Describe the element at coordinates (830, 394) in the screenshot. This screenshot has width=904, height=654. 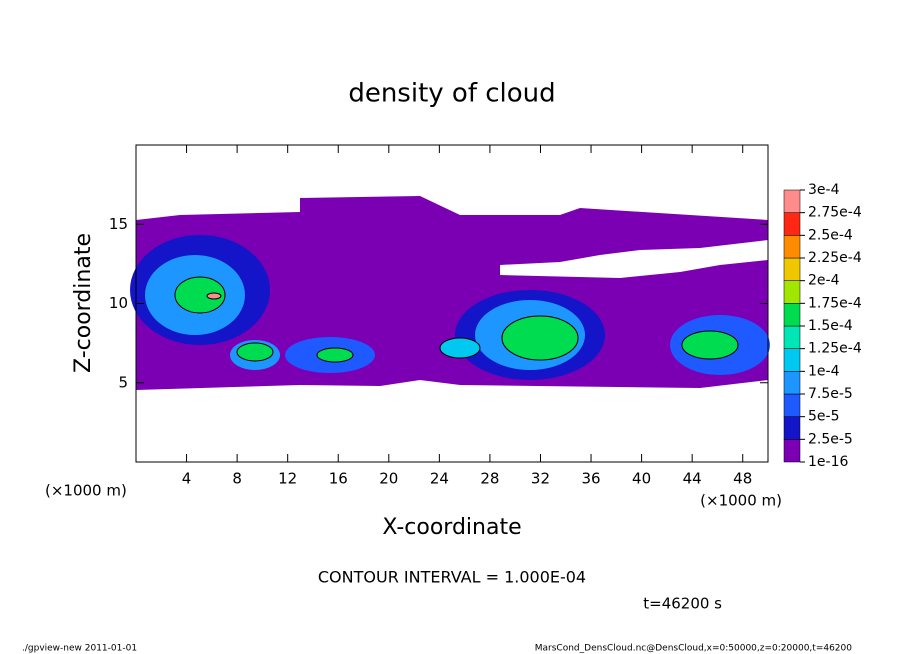
I see `colorbar-label: 7.5e-5` at that location.